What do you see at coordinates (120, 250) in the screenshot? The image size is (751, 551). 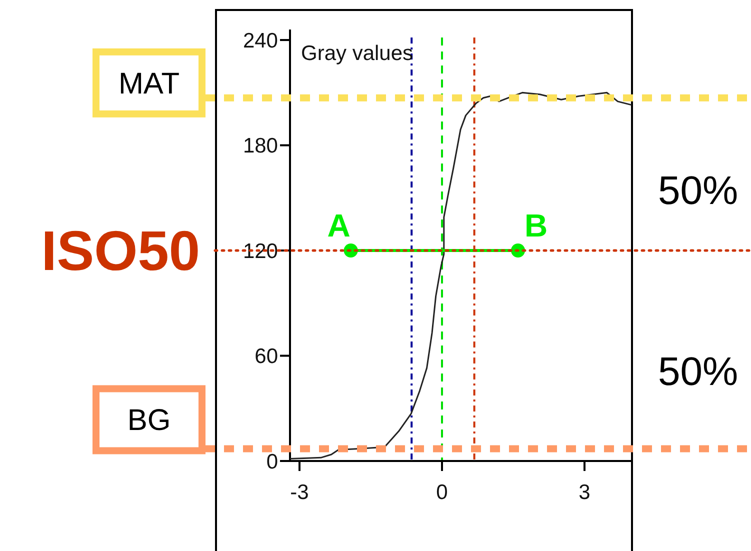 I see `ref-line-label: ISO50` at bounding box center [120, 250].